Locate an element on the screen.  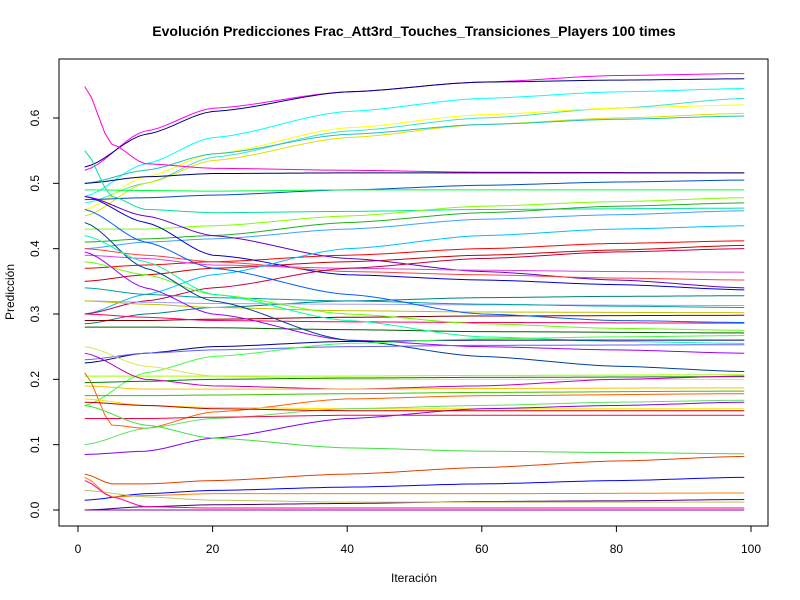
x-tick-label: 40 is located at coordinates (348, 549).